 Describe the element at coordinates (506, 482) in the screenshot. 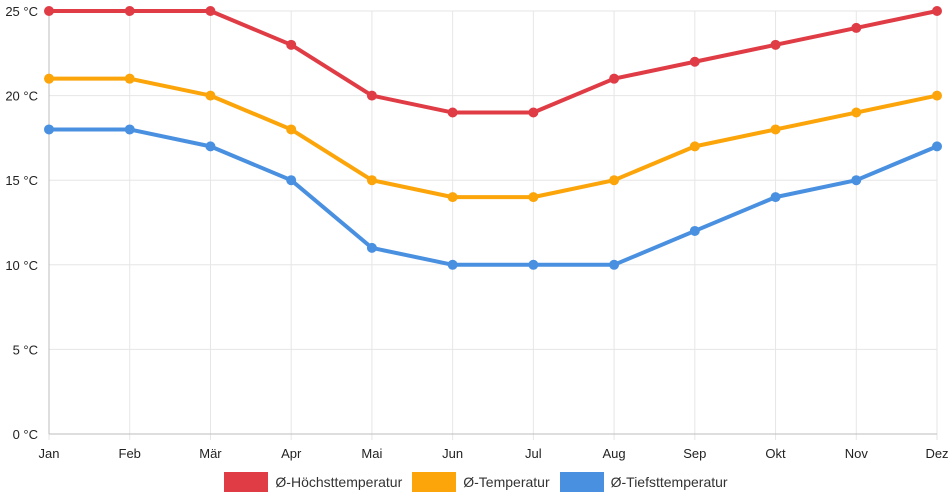

I see `legend-label-avg: Ø-Temperatur` at that location.